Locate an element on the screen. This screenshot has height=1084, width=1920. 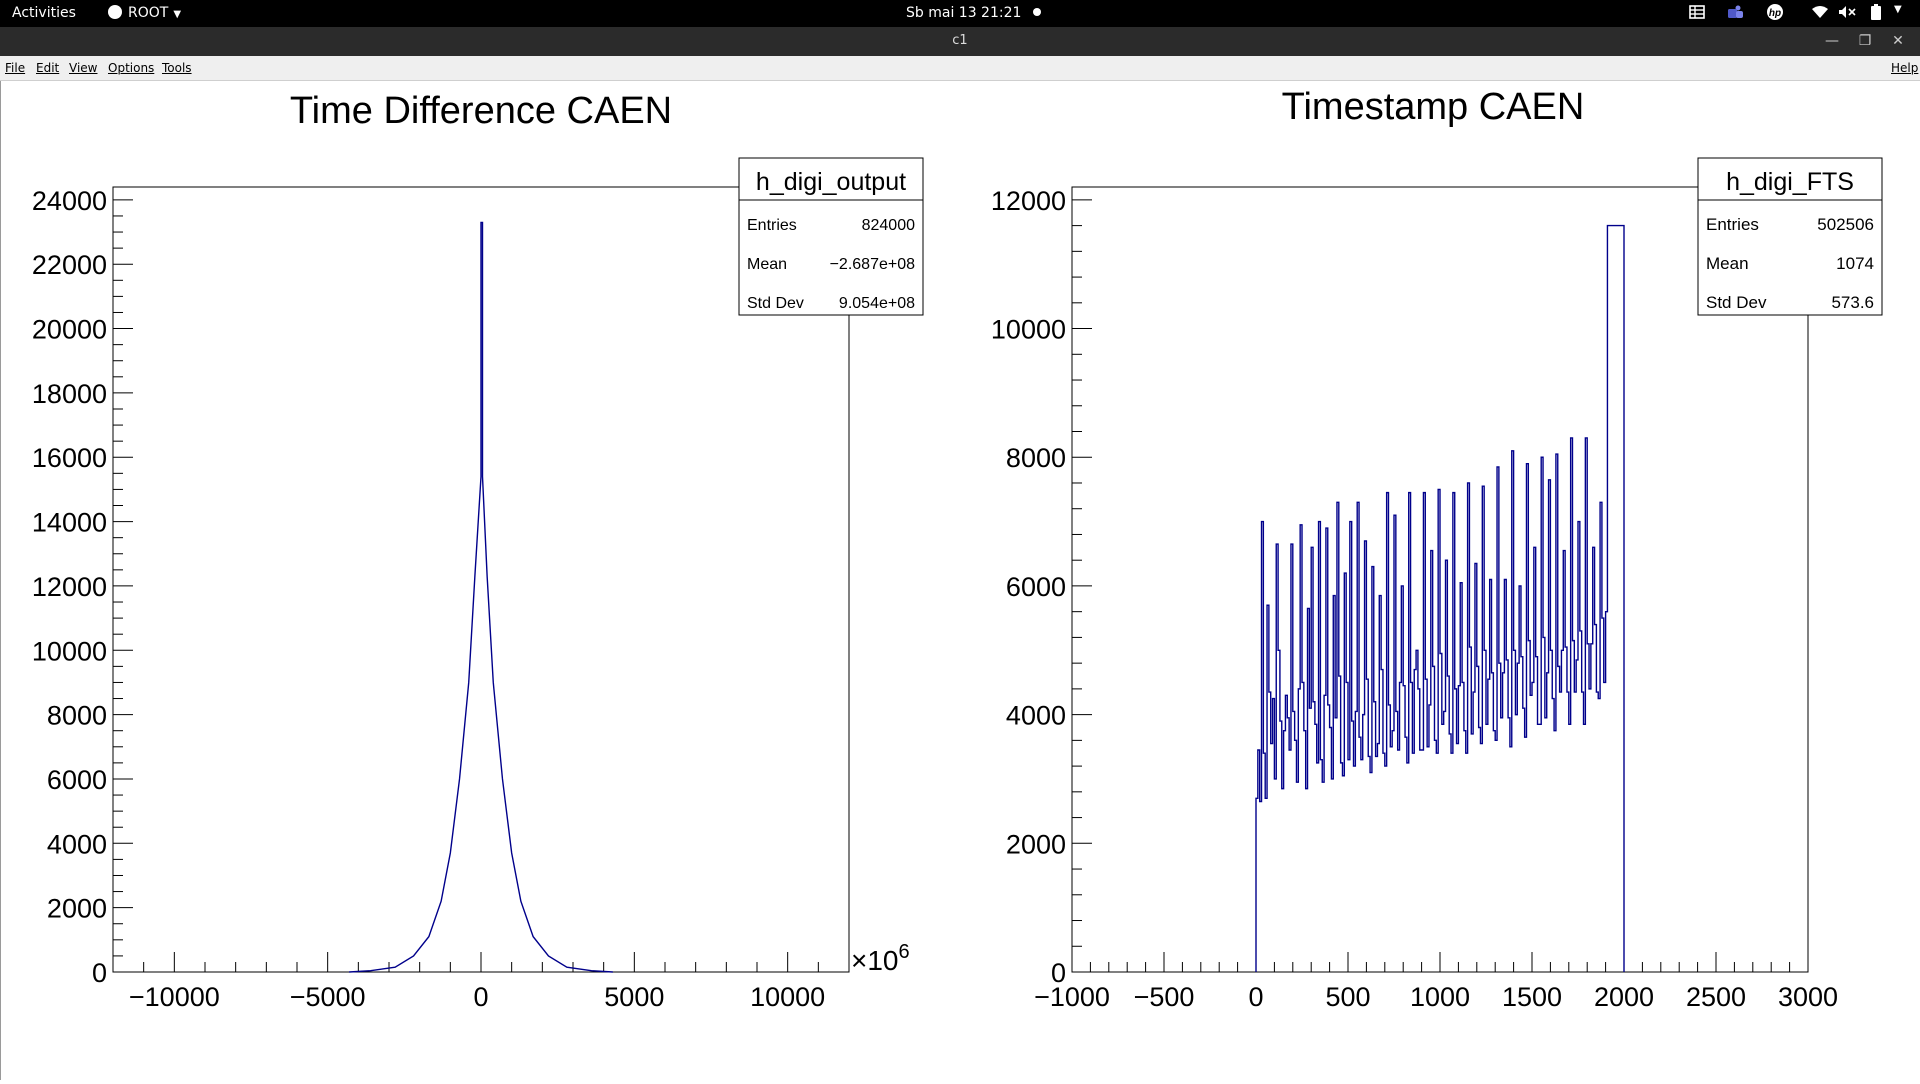
app-menu-label: ROOT is located at coordinates (148, 13).